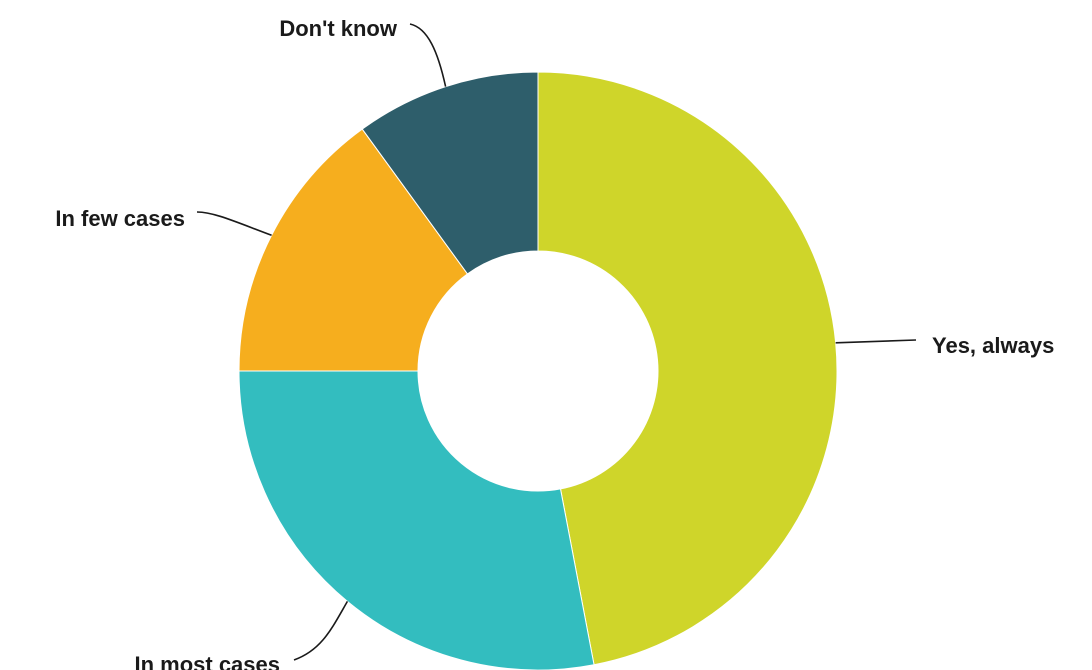 The image size is (1092, 670). What do you see at coordinates (428, 55) in the screenshot?
I see `leader-line-don-t-know` at bounding box center [428, 55].